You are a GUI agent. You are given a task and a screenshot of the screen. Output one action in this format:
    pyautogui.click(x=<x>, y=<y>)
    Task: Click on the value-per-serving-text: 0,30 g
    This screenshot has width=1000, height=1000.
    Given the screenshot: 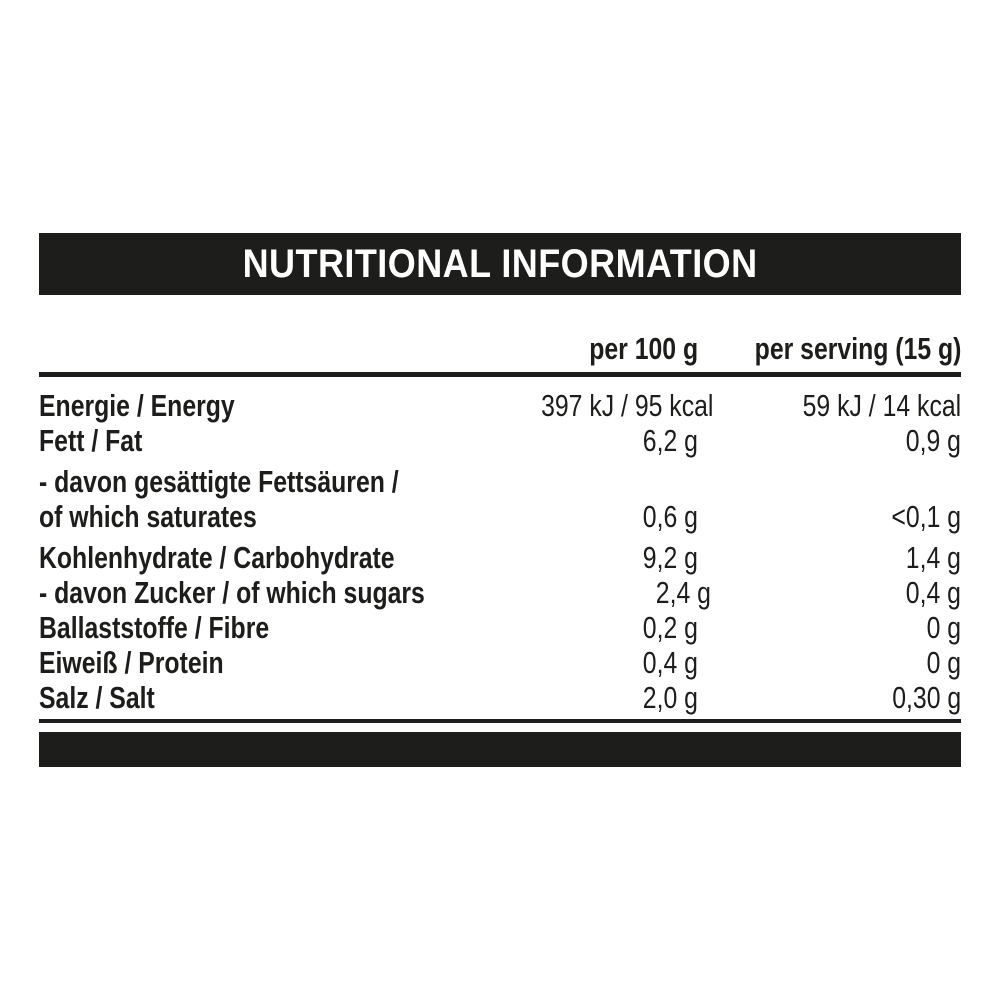 What is the action you would take?
    pyautogui.click(x=926, y=697)
    